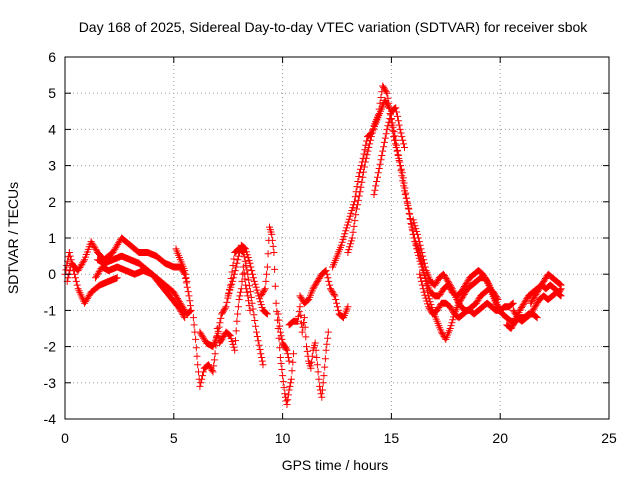 Image resolution: width=640 pixels, height=480 pixels. What do you see at coordinates (174, 438) in the screenshot?
I see `x-tick-label: 5` at bounding box center [174, 438].